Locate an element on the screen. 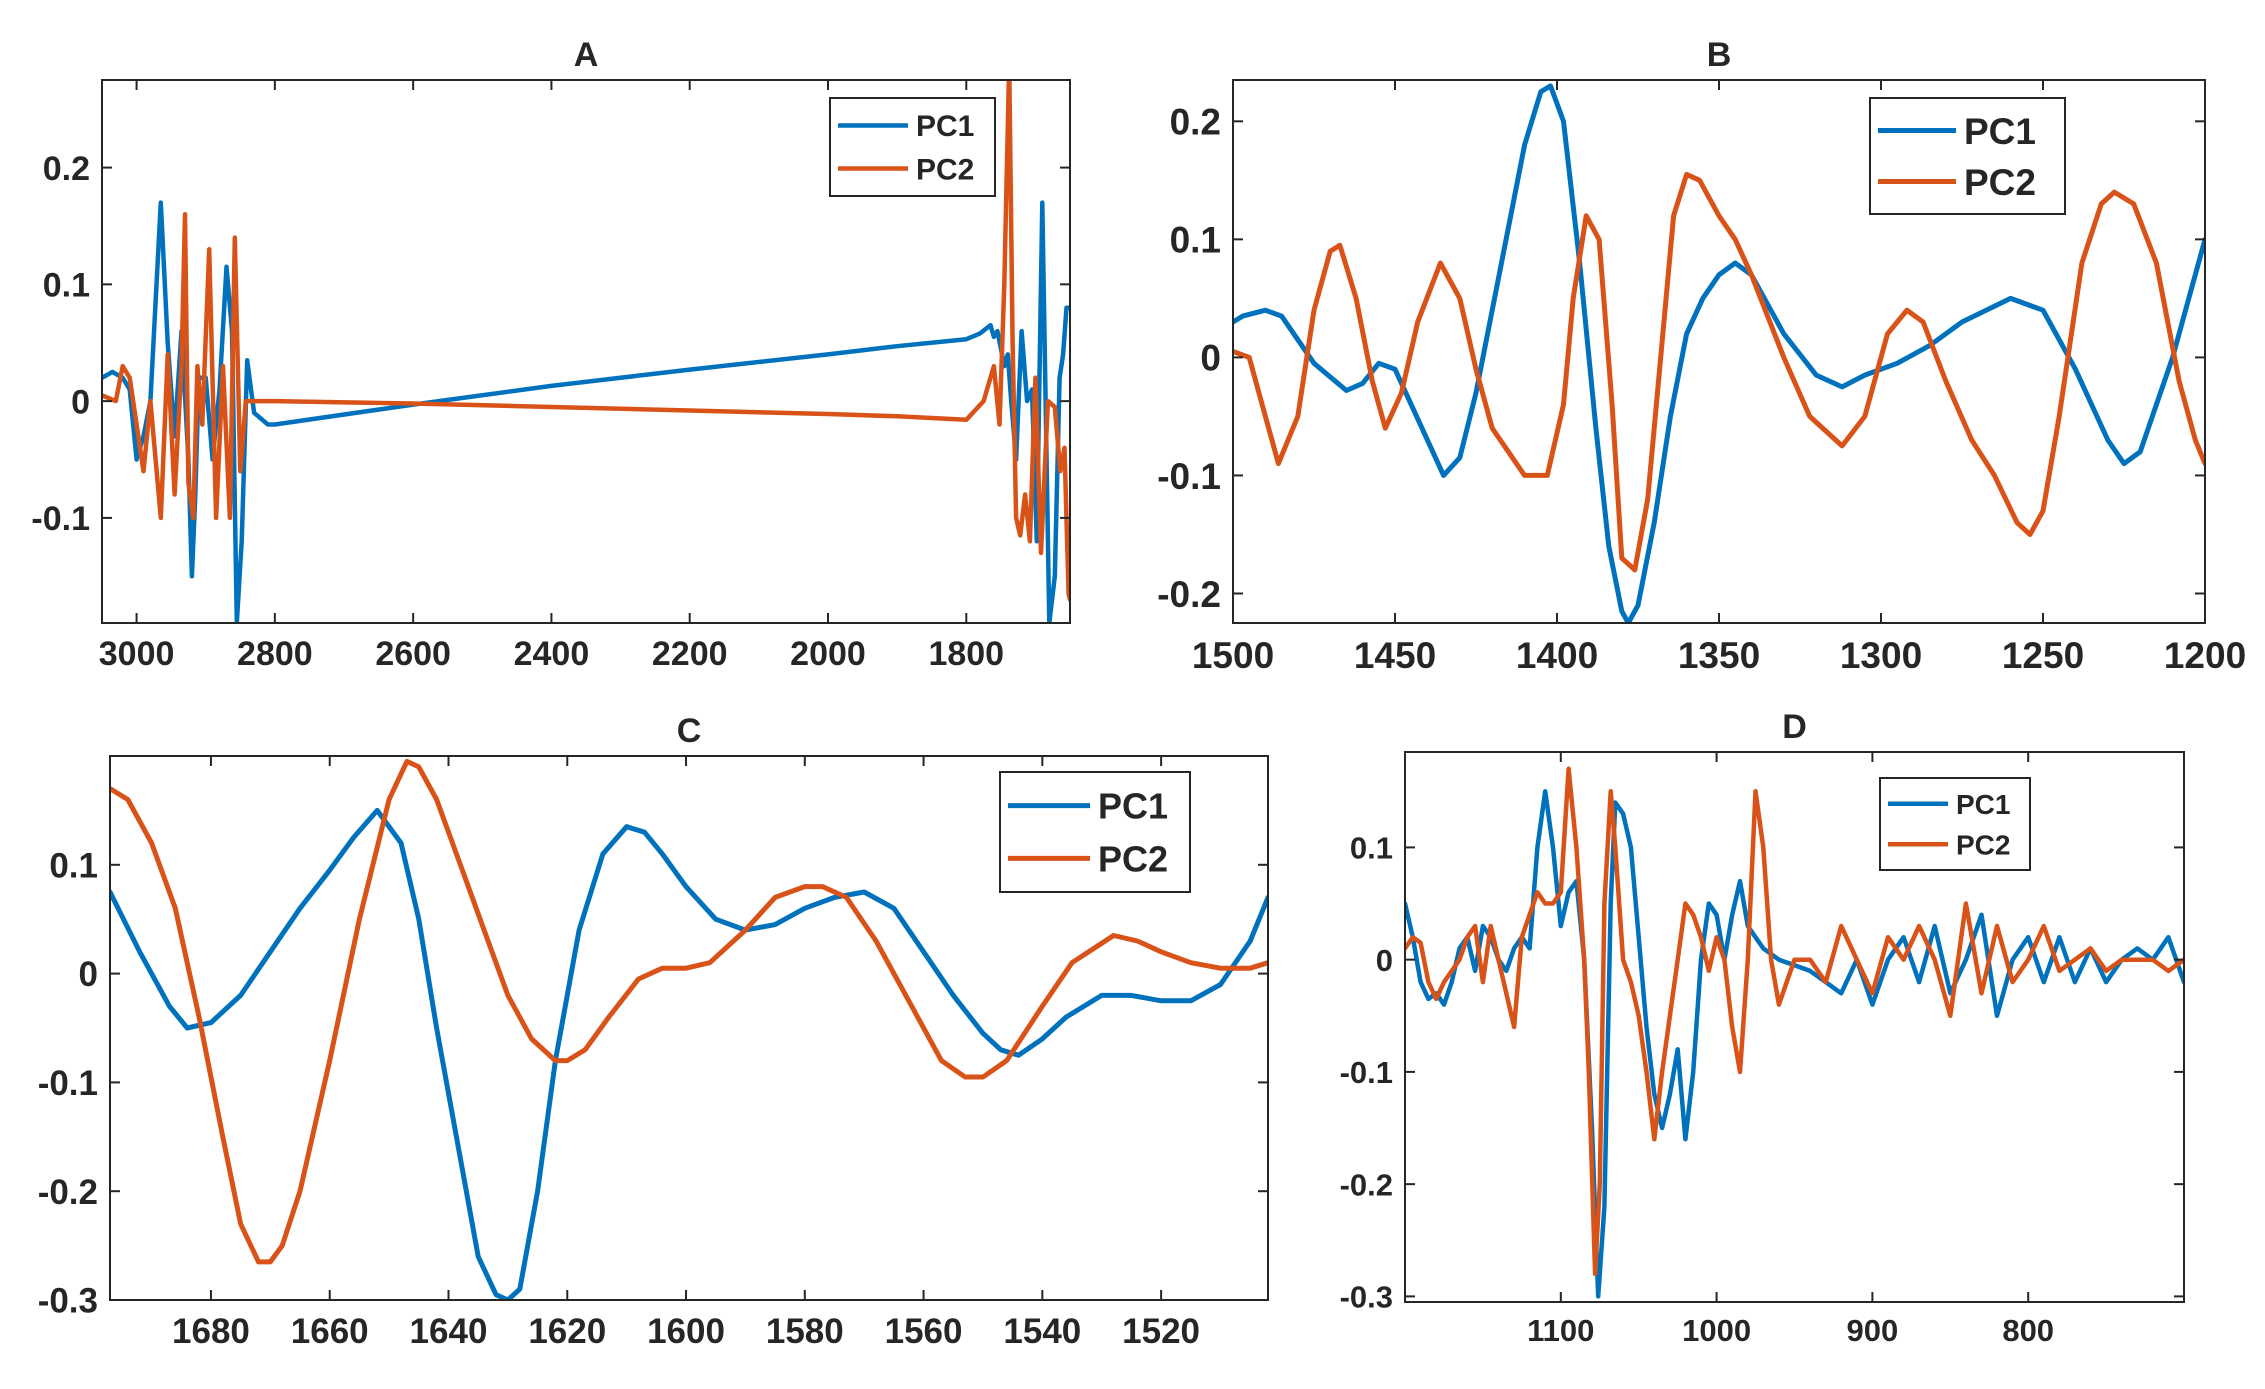 The height and width of the screenshot is (1389, 2265). panel-a-x-tick-label: 2800 is located at coordinates (275, 654).